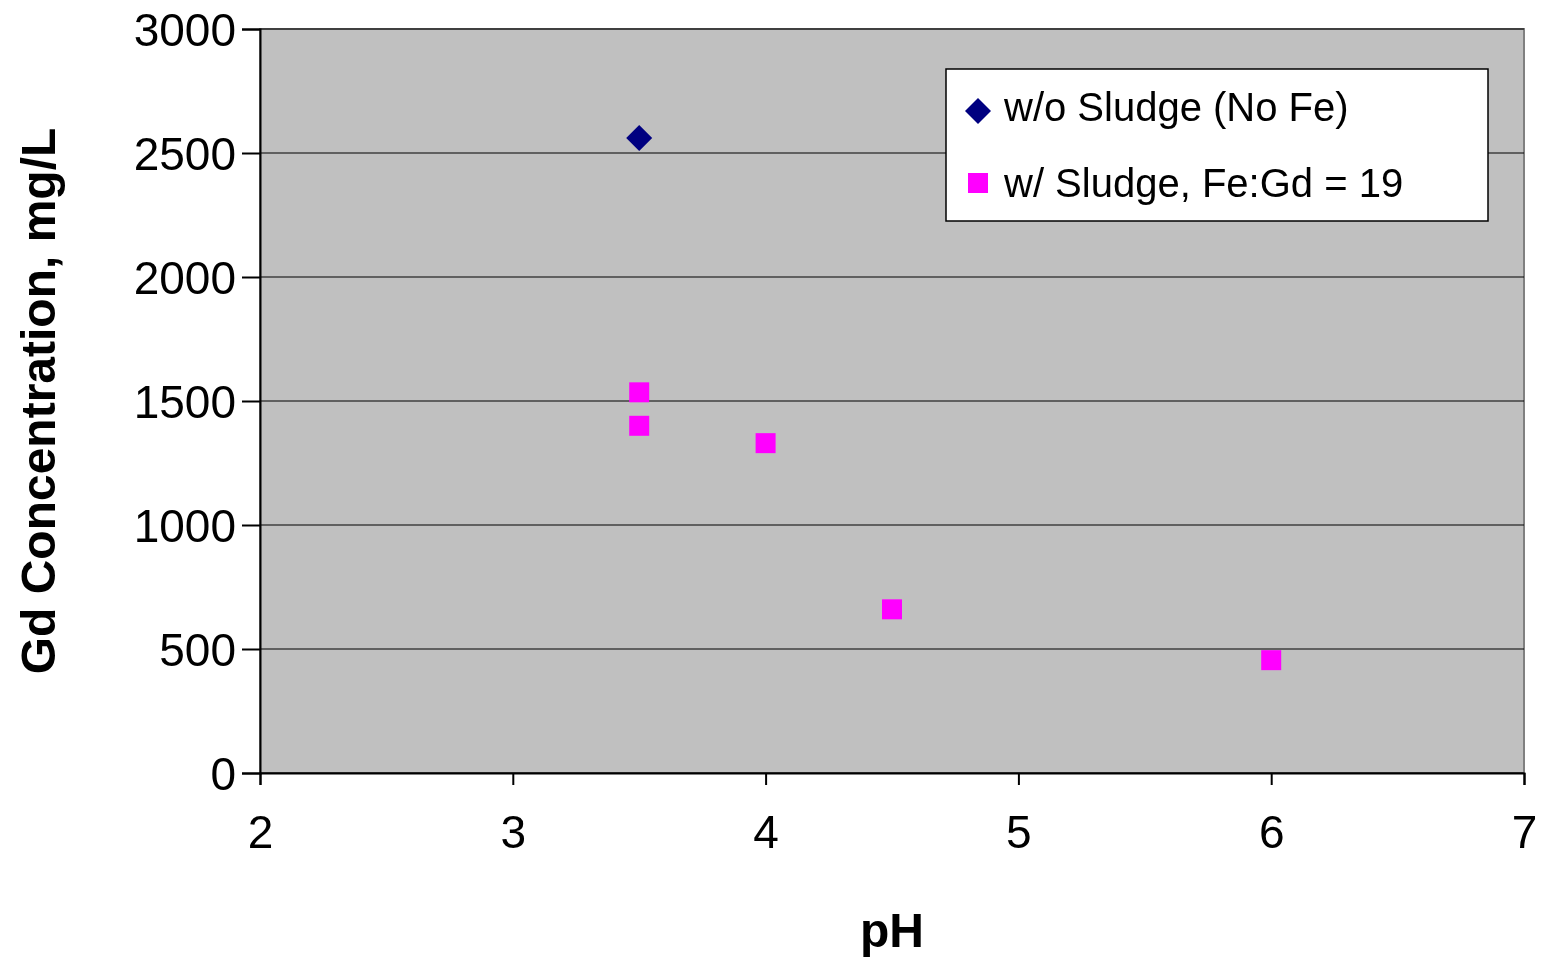 This screenshot has width=1543, height=960. Describe the element at coordinates (1524, 831) in the screenshot. I see `x-tick-label: 7` at that location.